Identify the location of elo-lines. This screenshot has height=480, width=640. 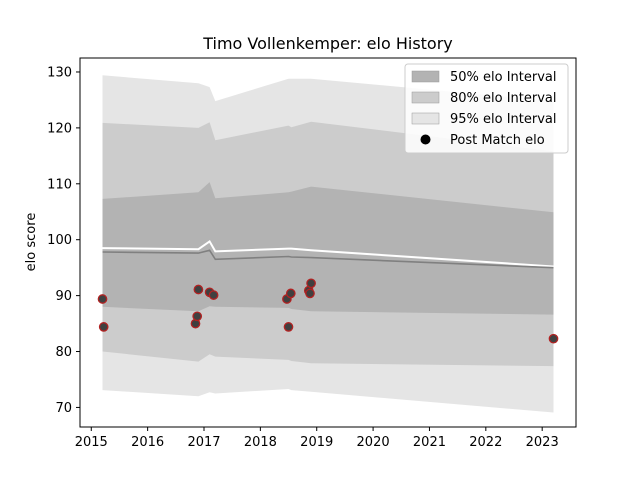
(328, 254).